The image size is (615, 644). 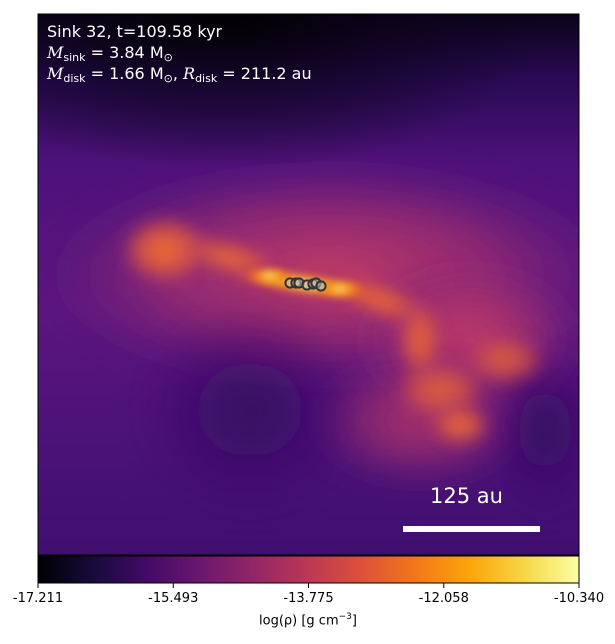 I want to click on colorbar, so click(x=308, y=571).